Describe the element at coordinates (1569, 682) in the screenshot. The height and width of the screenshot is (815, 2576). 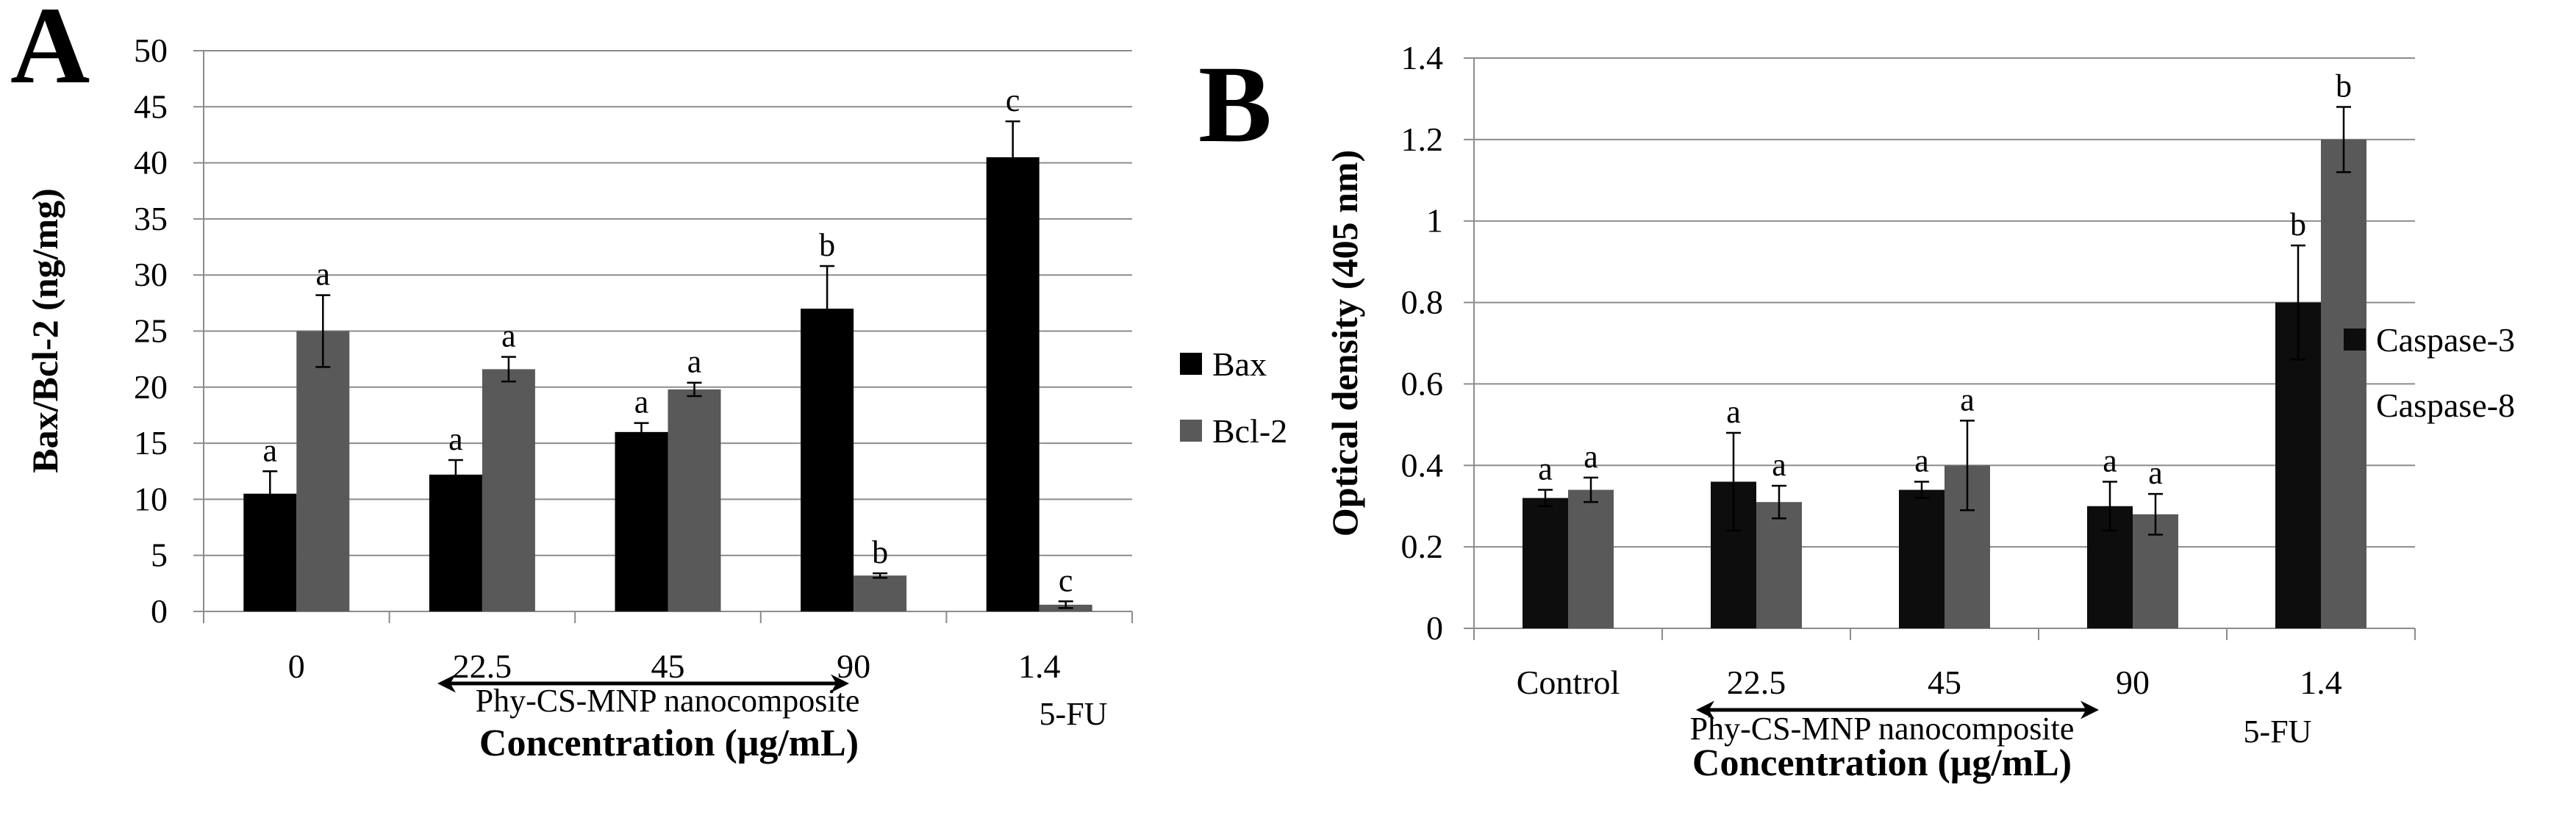
I see `x-tick-label: Control` at that location.